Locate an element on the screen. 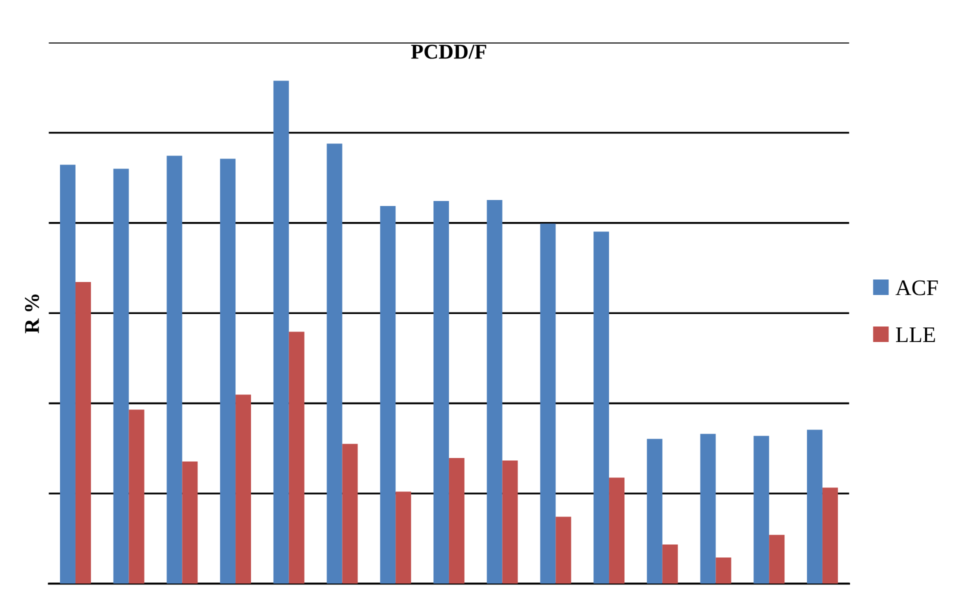 This screenshot has width=976, height=608. y-axis-title: R % is located at coordinates (32, 314).